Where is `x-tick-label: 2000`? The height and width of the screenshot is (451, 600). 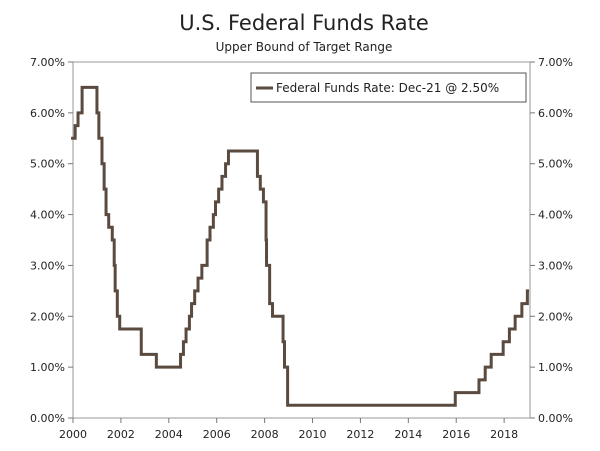 x-tick-label: 2000 is located at coordinates (73, 434).